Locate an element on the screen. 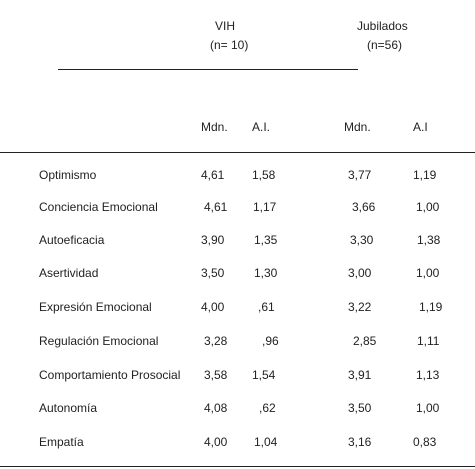  cell-vih-mdn: 3,58 is located at coordinates (216, 375).